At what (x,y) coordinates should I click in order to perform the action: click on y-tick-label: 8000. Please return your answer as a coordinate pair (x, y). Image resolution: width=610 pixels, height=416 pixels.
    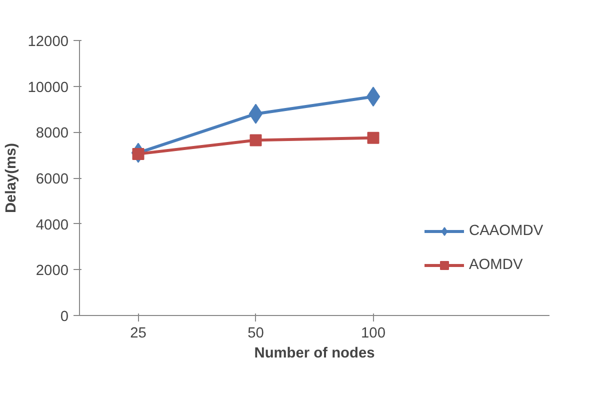
    Looking at the image, I should click on (52, 134).